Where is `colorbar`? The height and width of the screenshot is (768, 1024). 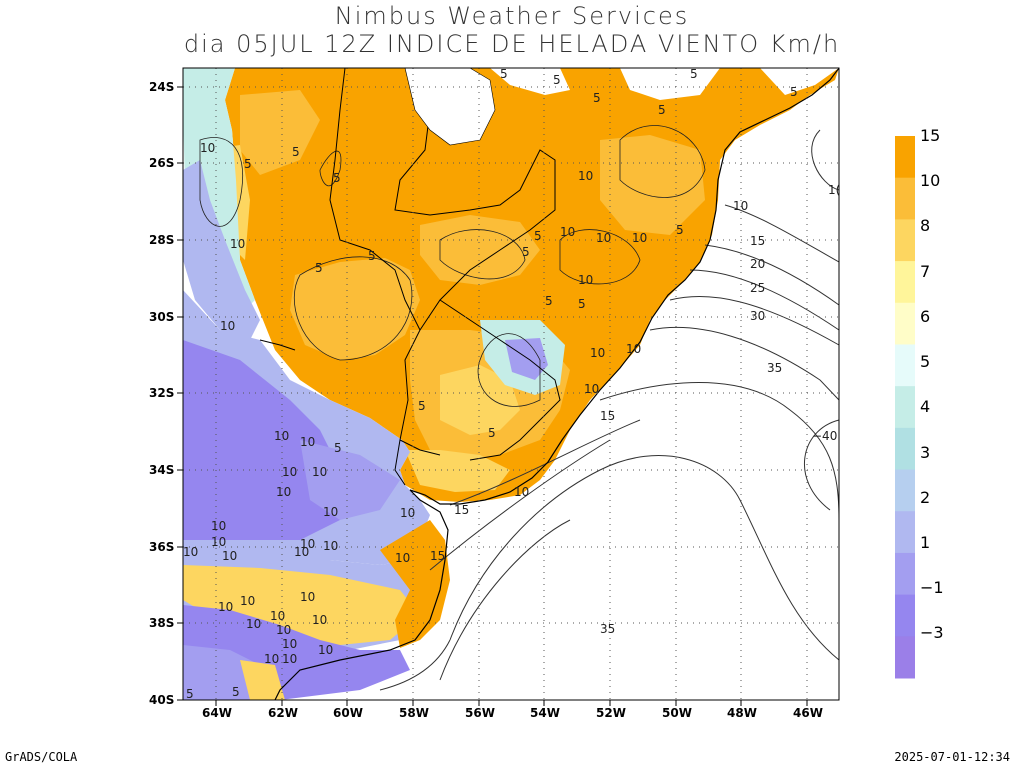 colorbar is located at coordinates (905, 407).